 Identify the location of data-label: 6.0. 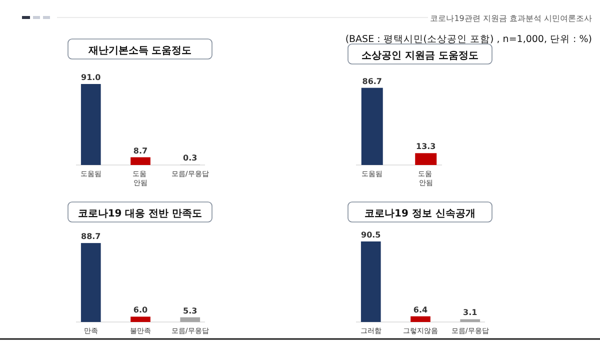
(140, 310).